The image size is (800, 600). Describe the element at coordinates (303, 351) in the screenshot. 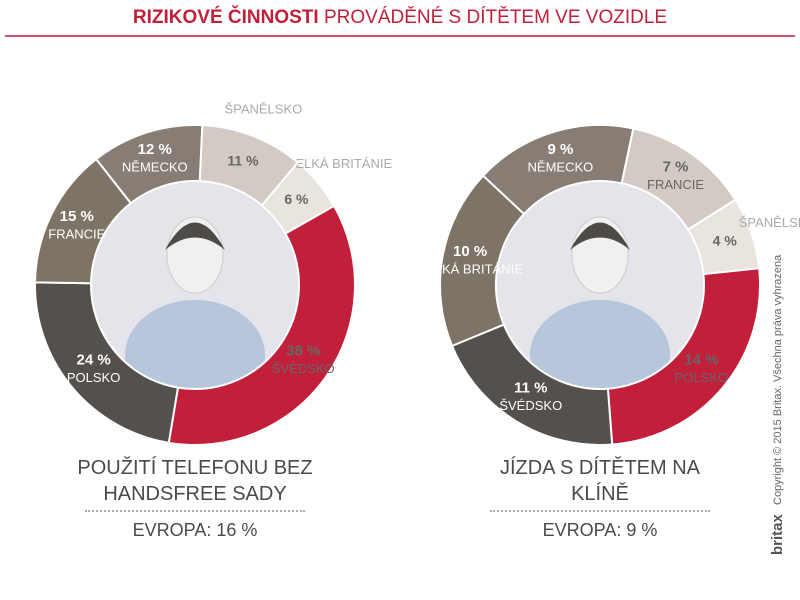

I see `value-label: 38 %` at that location.